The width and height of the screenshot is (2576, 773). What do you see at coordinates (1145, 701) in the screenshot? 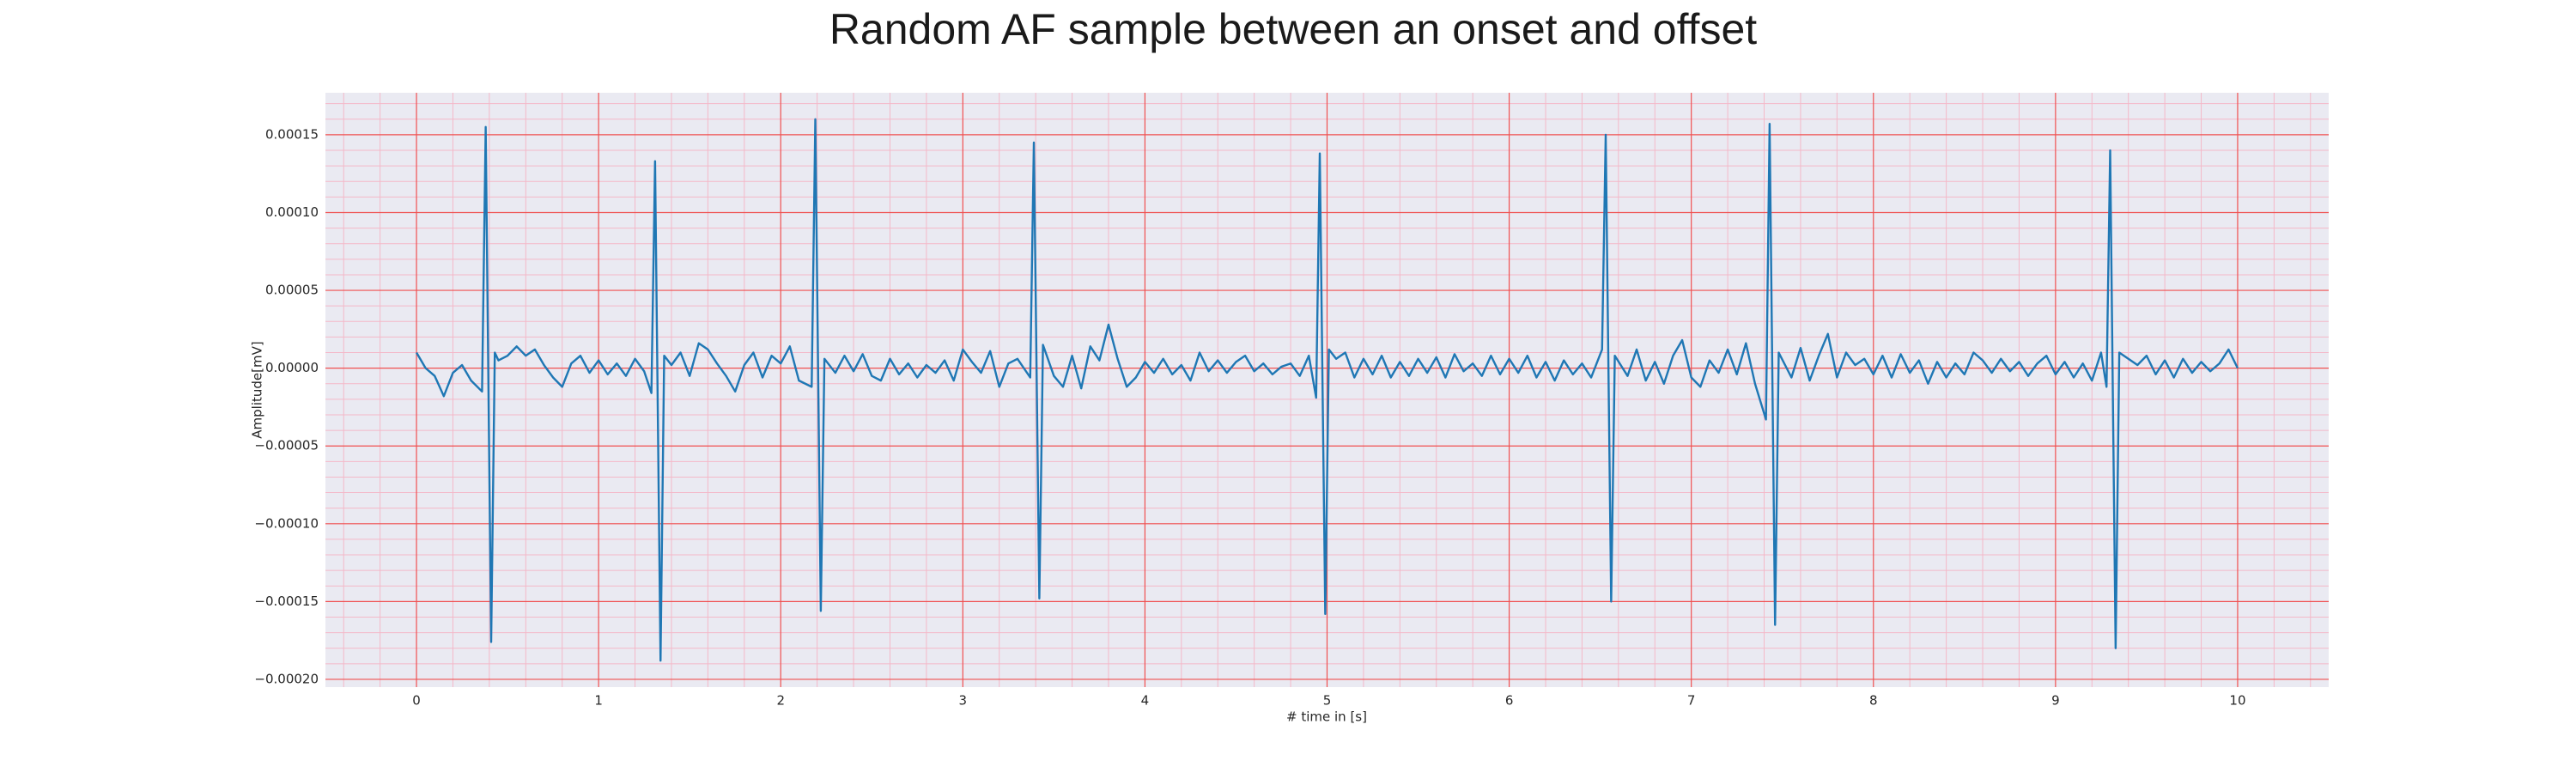
I see `x-tick-label: 4` at bounding box center [1145, 701].